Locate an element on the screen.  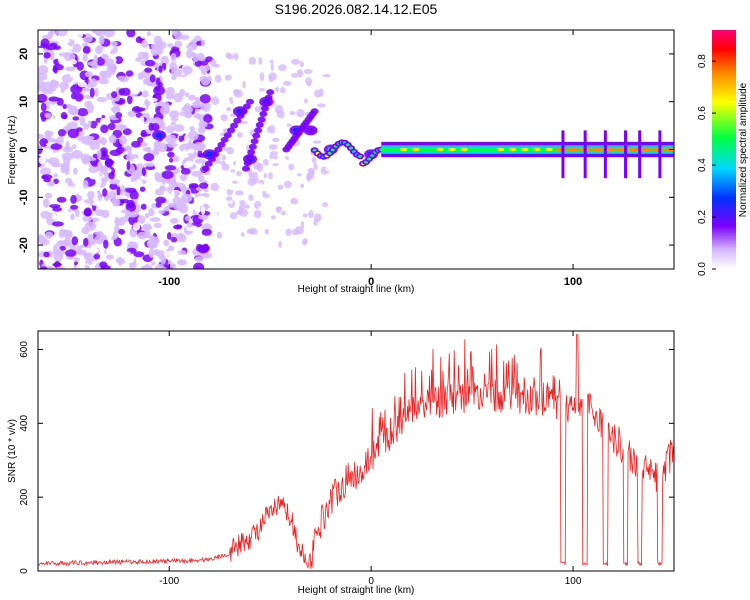
colorbar-tick-label: 0.2 is located at coordinates (702, 217).